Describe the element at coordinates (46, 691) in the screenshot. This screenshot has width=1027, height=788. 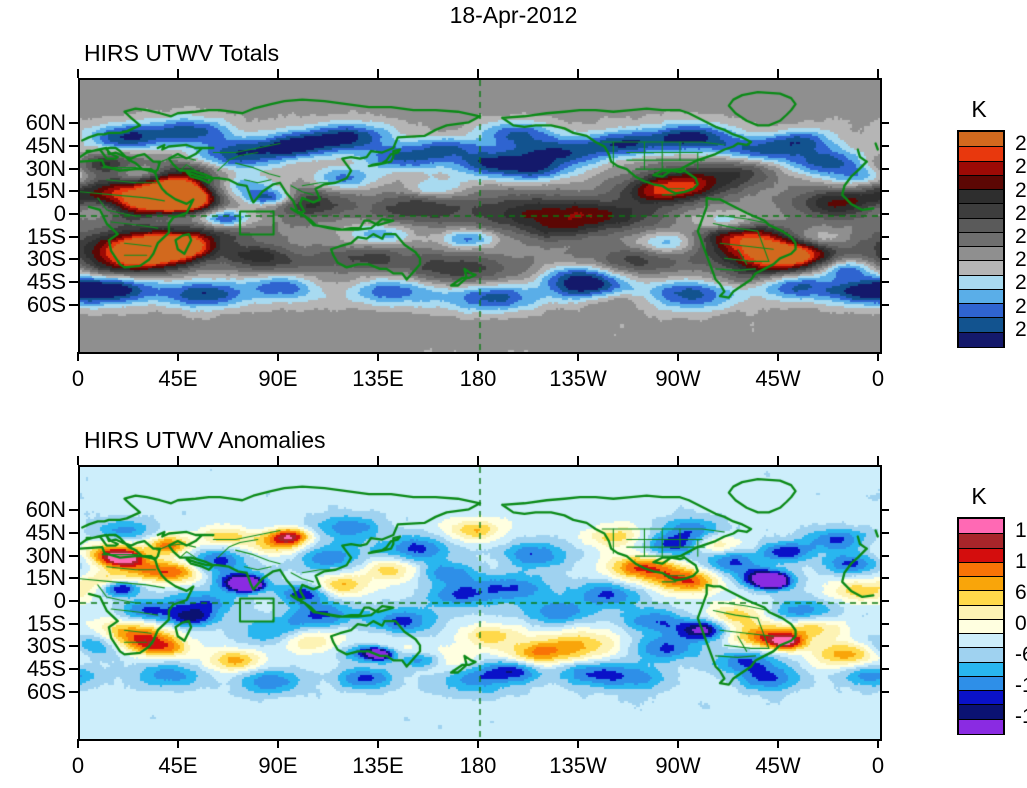
I see `y-axis-label: 60S` at that location.